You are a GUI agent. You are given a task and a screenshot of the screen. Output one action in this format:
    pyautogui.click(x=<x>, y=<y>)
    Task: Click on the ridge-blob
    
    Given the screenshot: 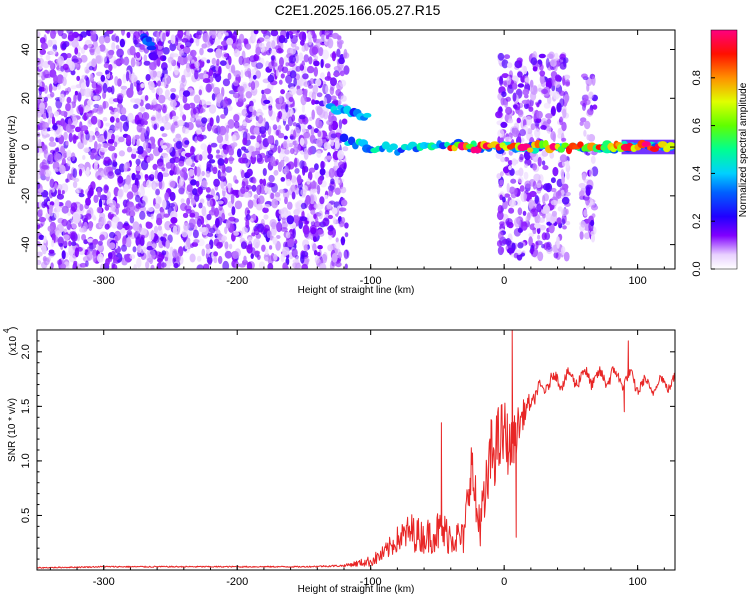 What is the action you would take?
    pyautogui.click(x=393, y=146)
    